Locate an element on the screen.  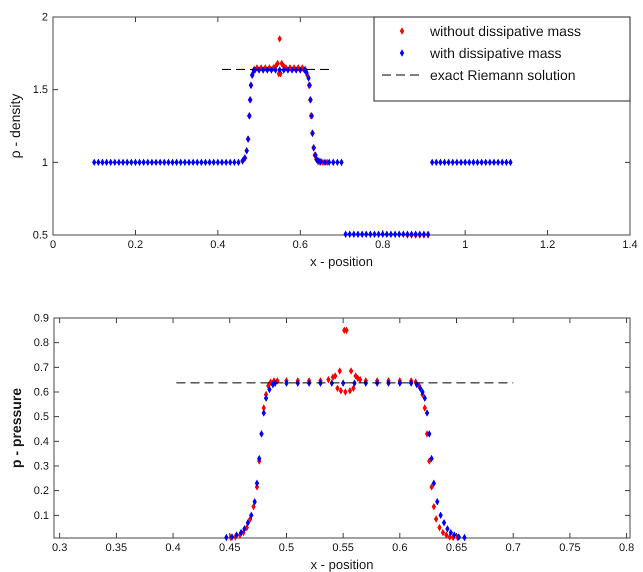
y-tick-label: 0.6 is located at coordinates (41, 392).